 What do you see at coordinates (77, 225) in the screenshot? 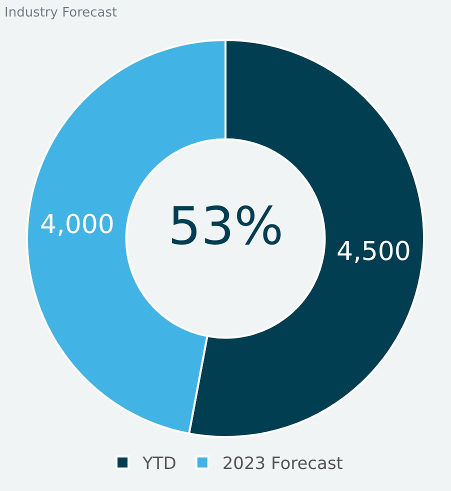
I see `data-label: 4,000` at bounding box center [77, 225].